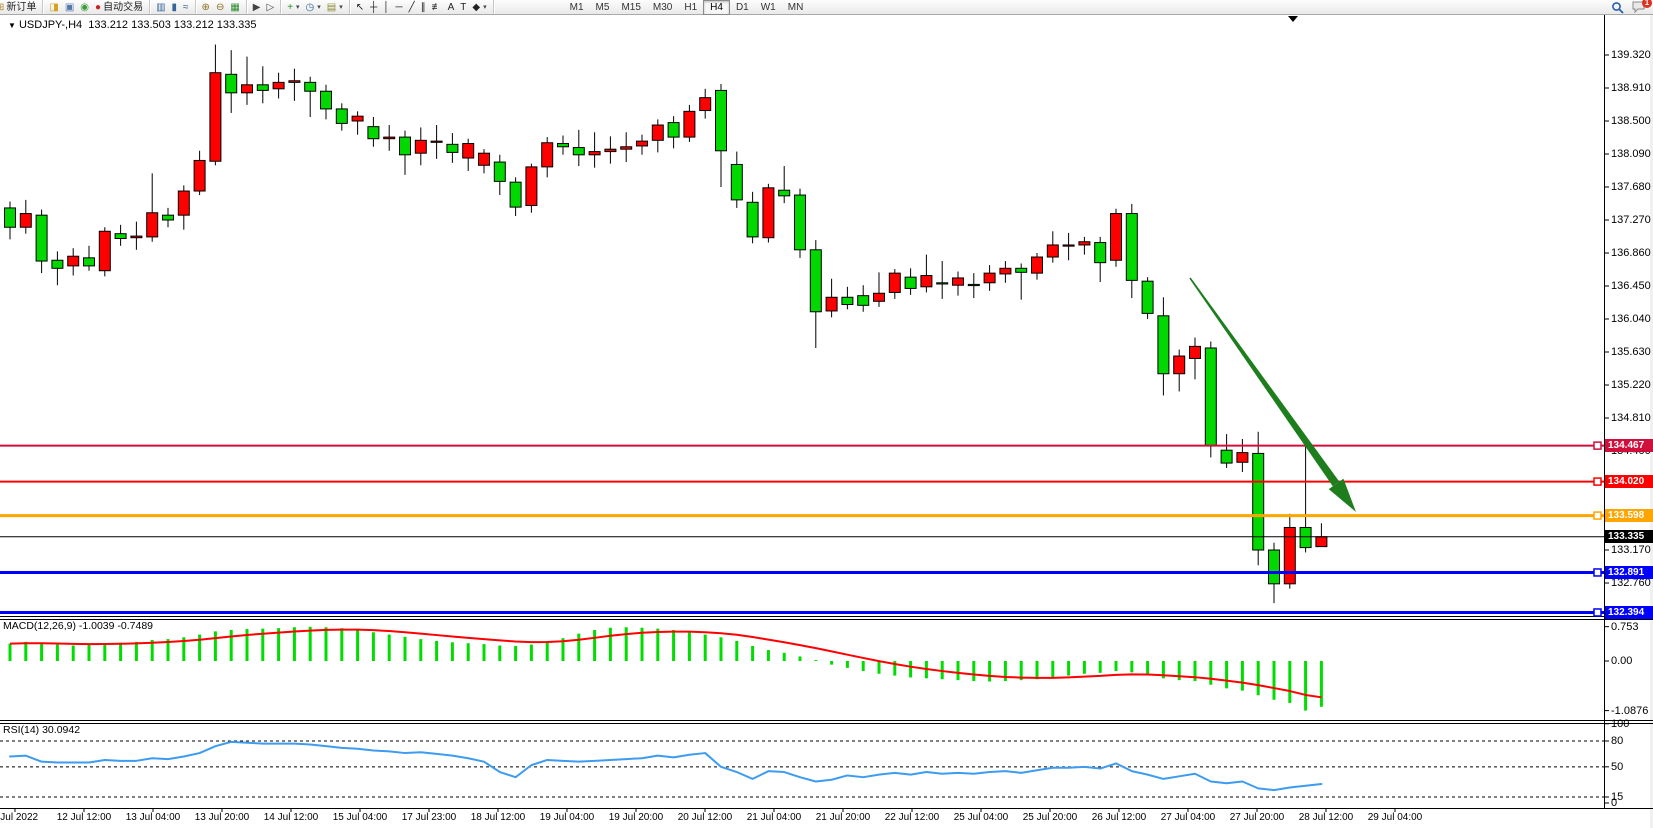 This screenshot has height=828, width=1653. What do you see at coordinates (1631, 583) in the screenshot?
I see `price-axis-tick: 132.760` at bounding box center [1631, 583].